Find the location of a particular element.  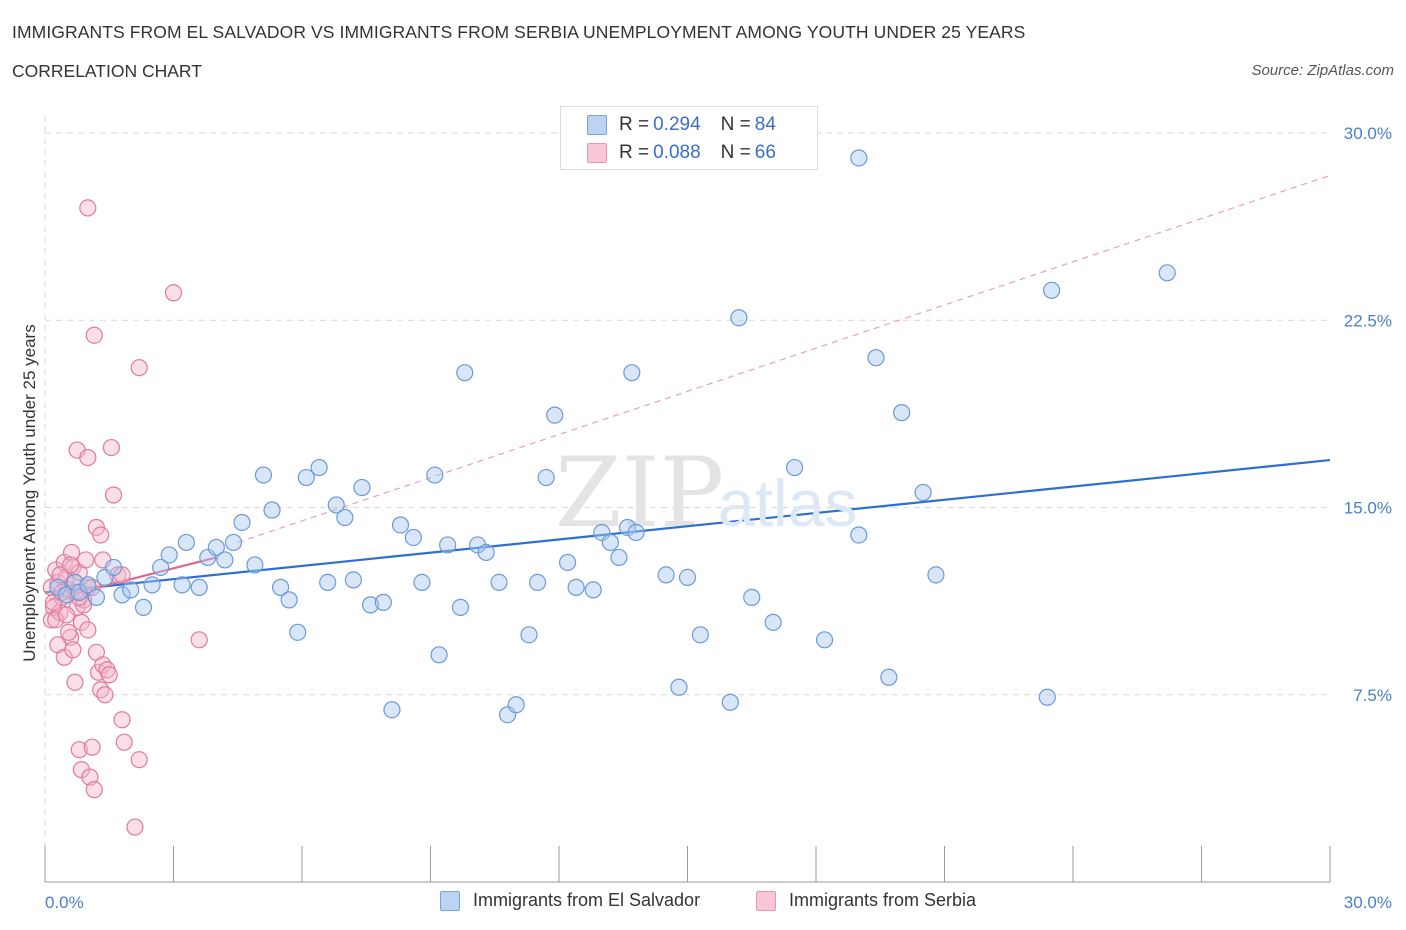

legend-label: Immigrants from El Salvador is located at coordinates (587, 900).